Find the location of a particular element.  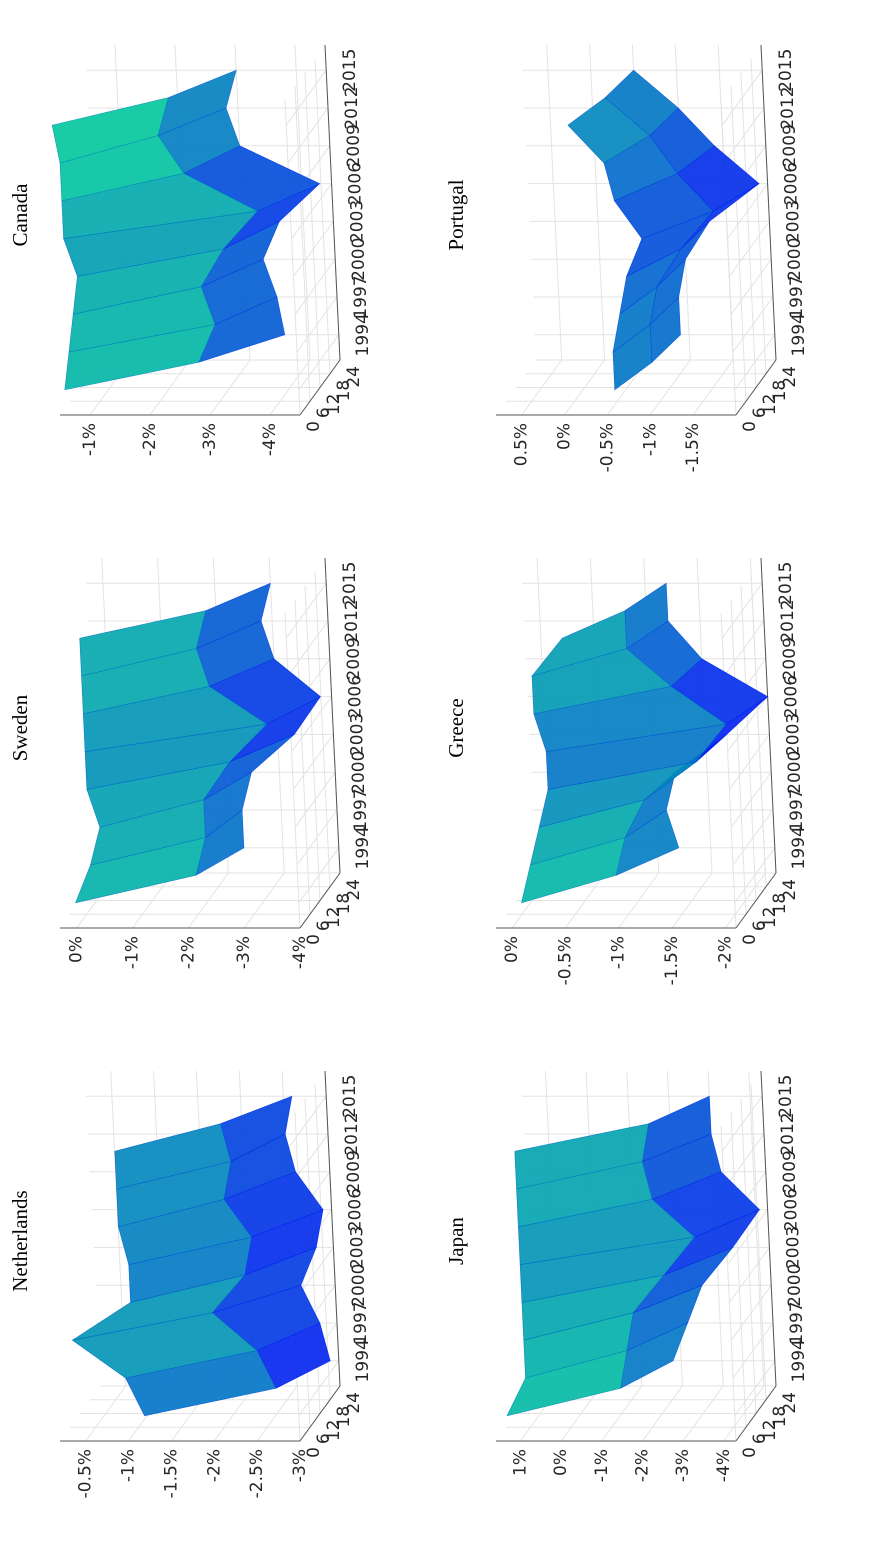

chart-title: Japan is located at coordinates (456, 1241).